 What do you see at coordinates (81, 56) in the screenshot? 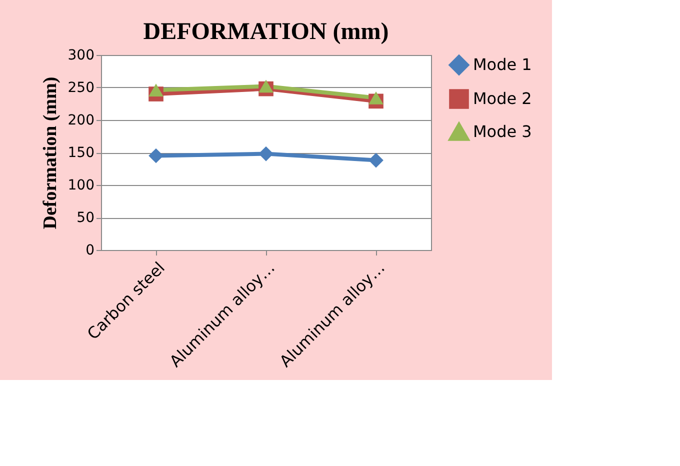
I see `y-tick-label: 300` at bounding box center [81, 56].